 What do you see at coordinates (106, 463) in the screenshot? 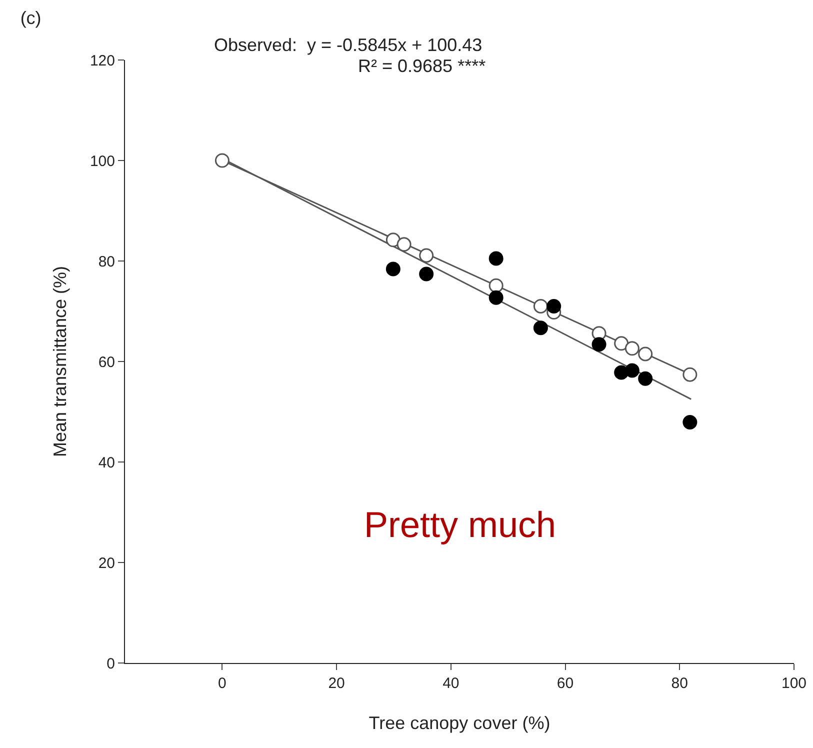
I see `y-tick-label: 40` at bounding box center [106, 463].